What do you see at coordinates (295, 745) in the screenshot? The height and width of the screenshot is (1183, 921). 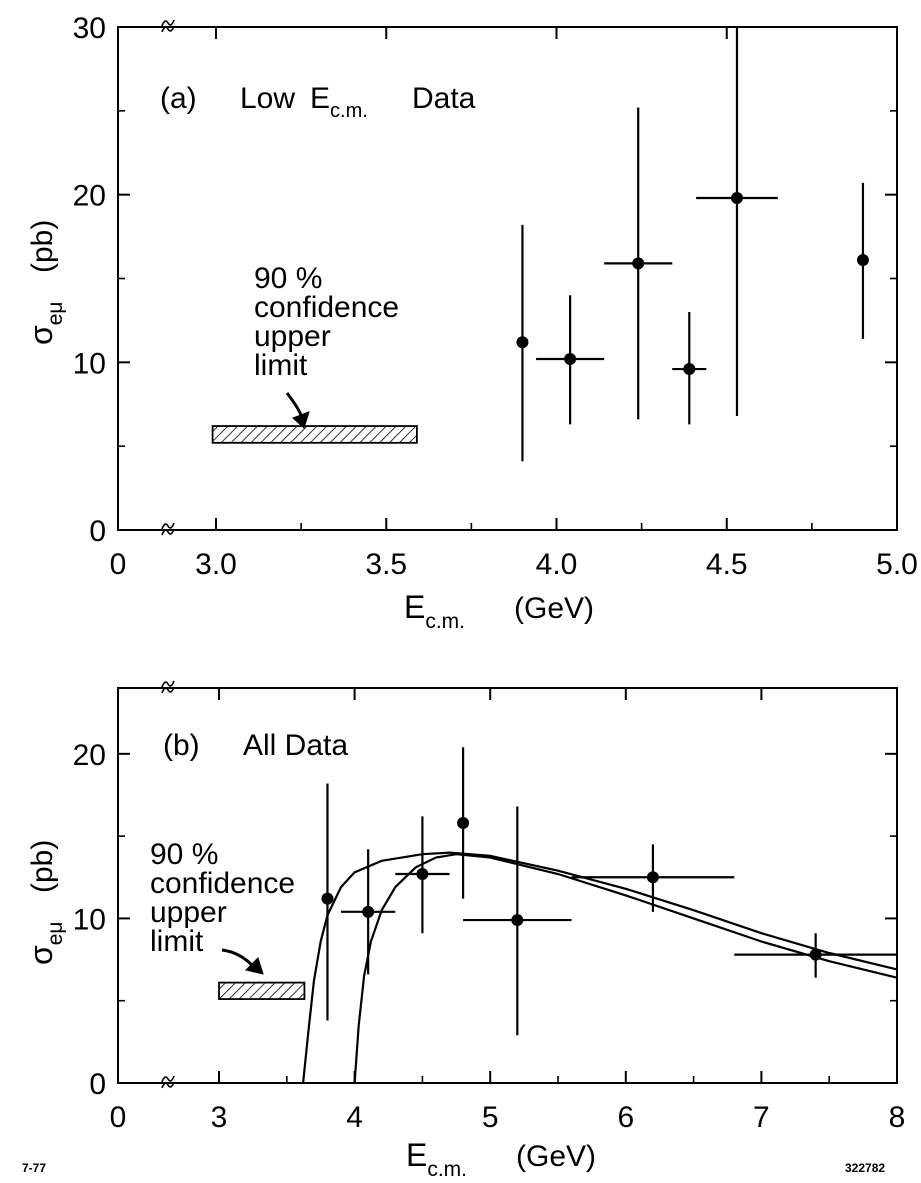 I see `panel-title: All Data` at bounding box center [295, 745].